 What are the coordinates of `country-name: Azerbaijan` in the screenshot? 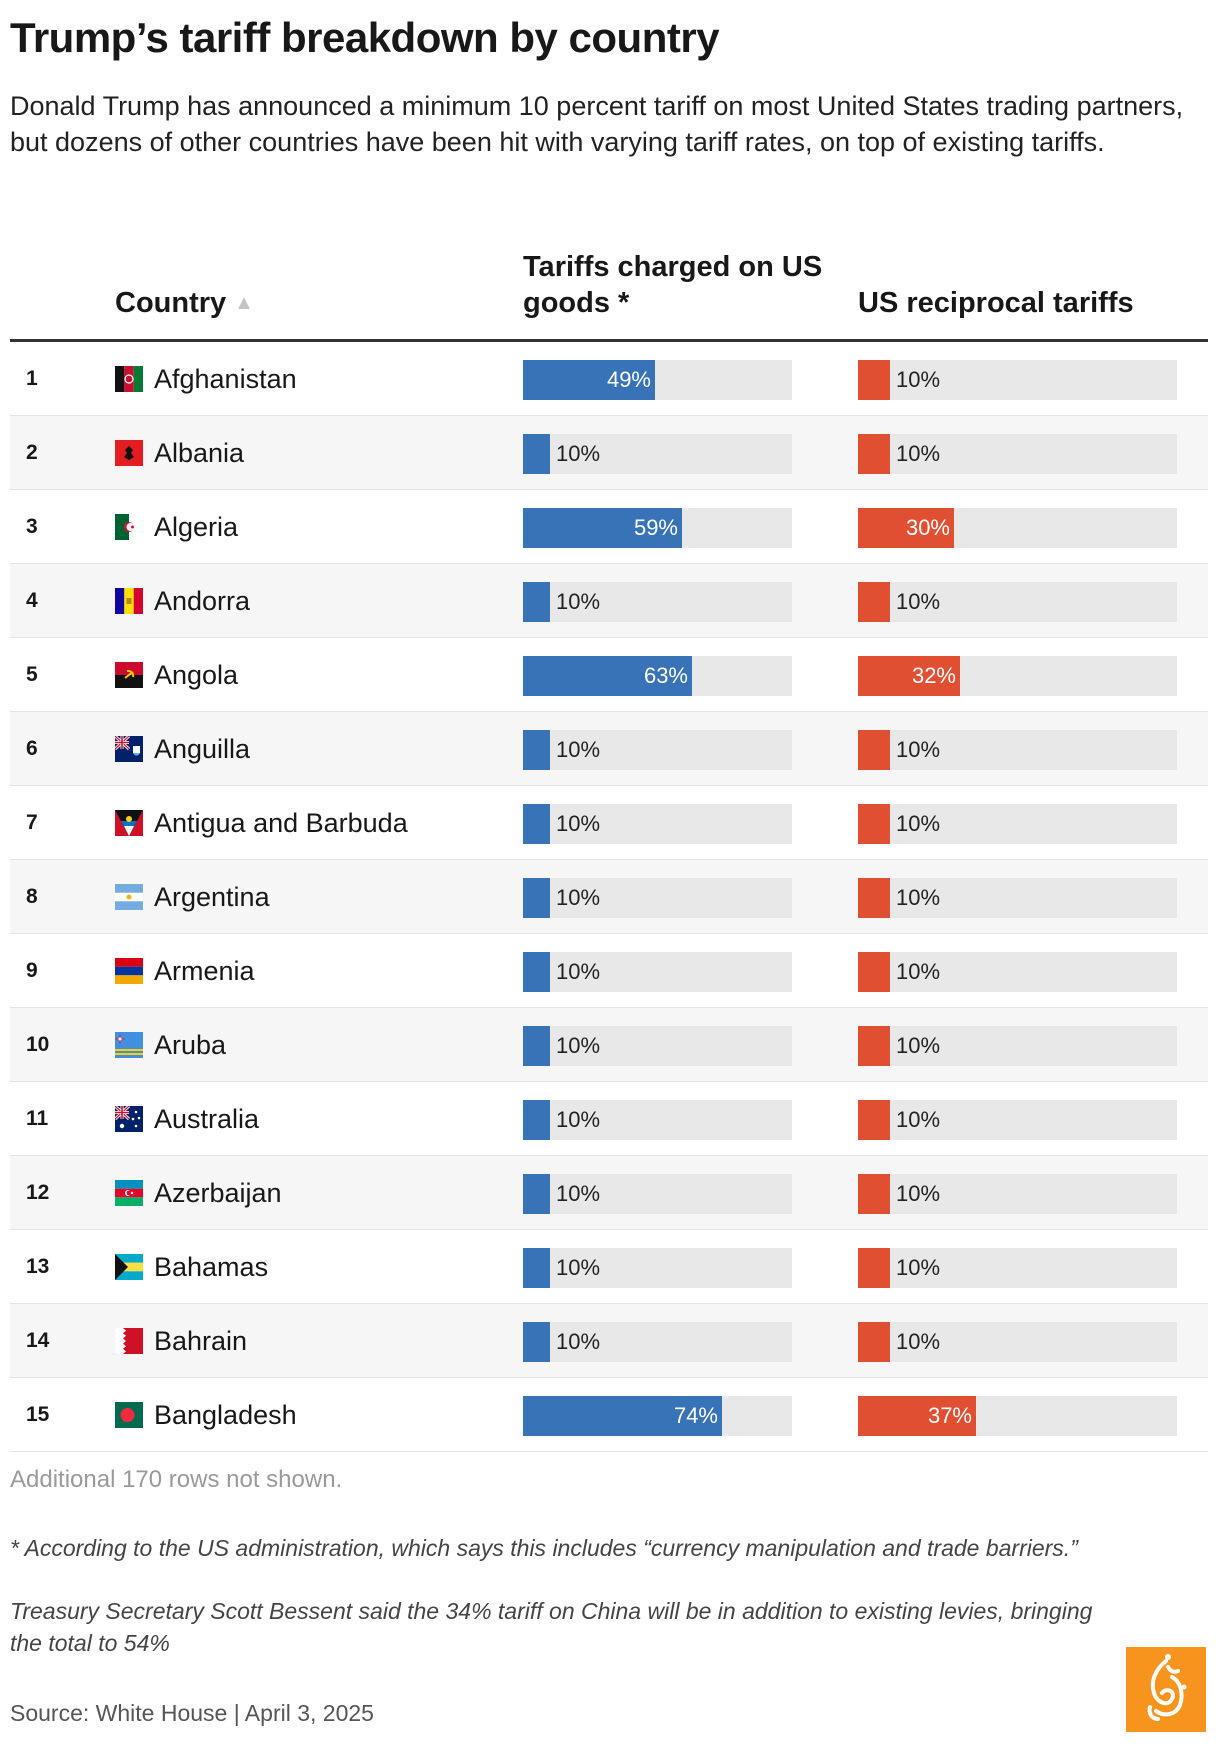 It's located at (218, 1193).